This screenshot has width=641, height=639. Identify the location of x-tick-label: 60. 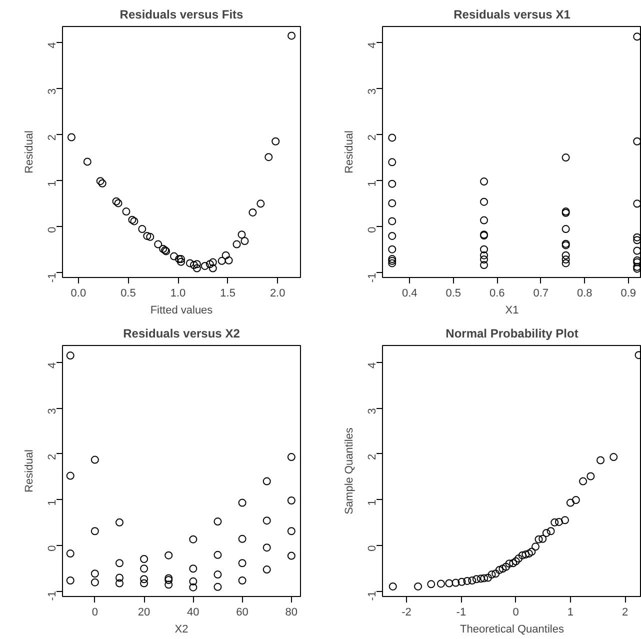
(242, 612).